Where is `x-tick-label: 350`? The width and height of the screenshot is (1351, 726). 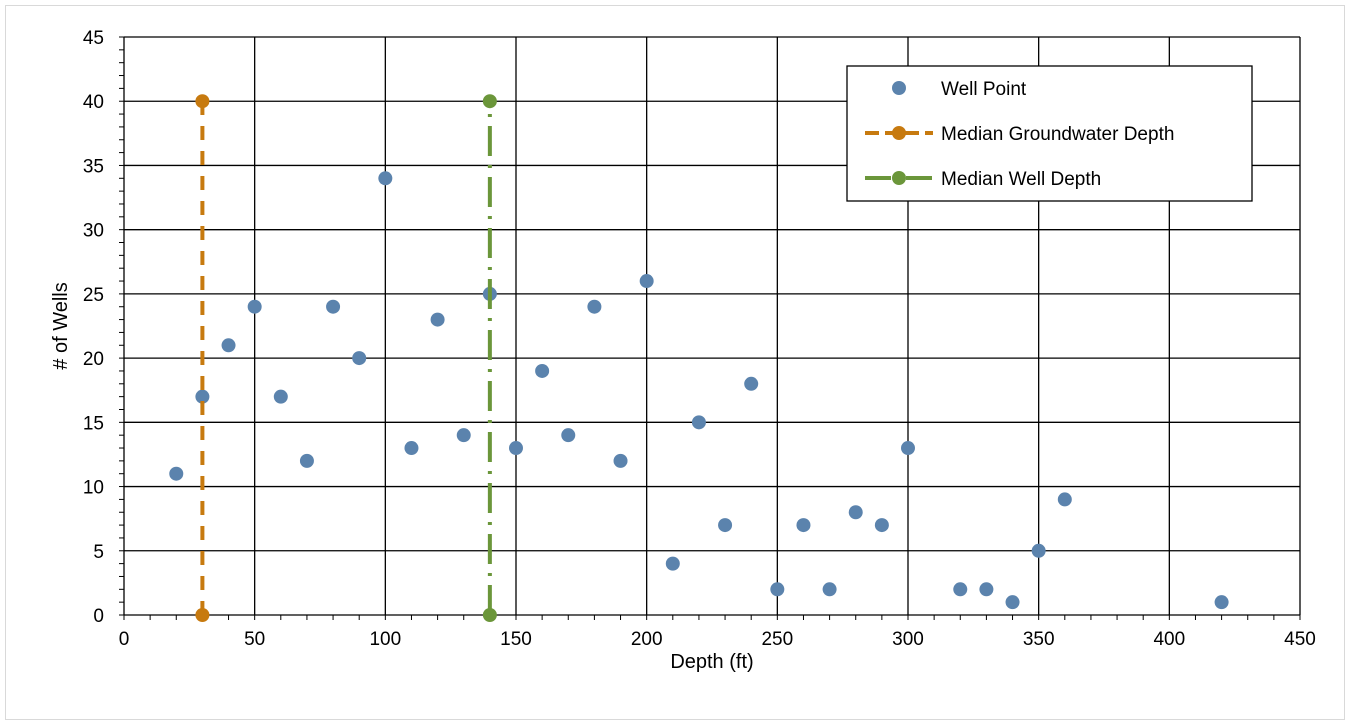 x-tick-label: 350 is located at coordinates (1039, 639).